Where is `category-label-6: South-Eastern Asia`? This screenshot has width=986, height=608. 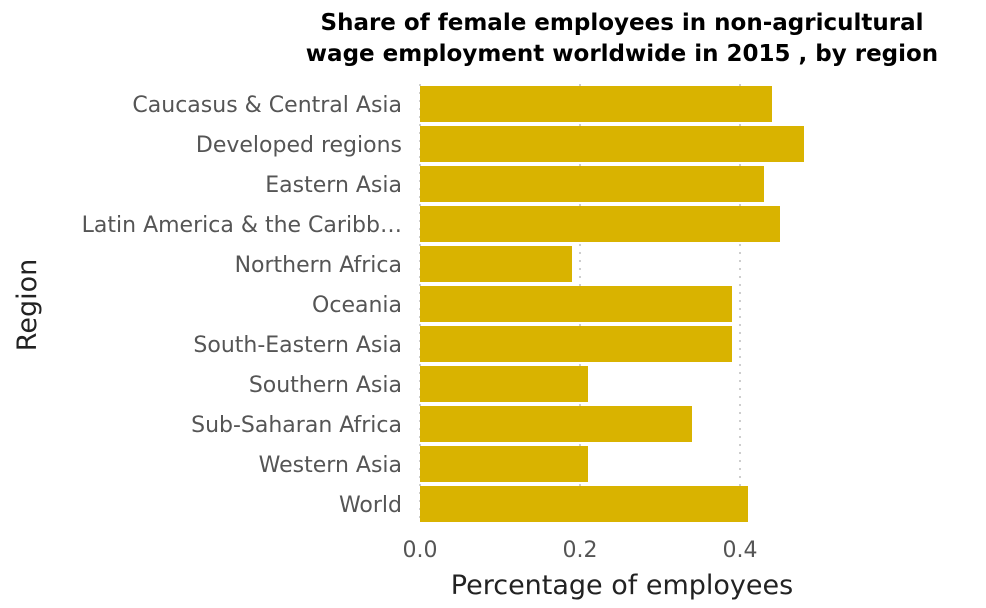 category-label-6: South-Eastern Asia is located at coordinates (297, 345).